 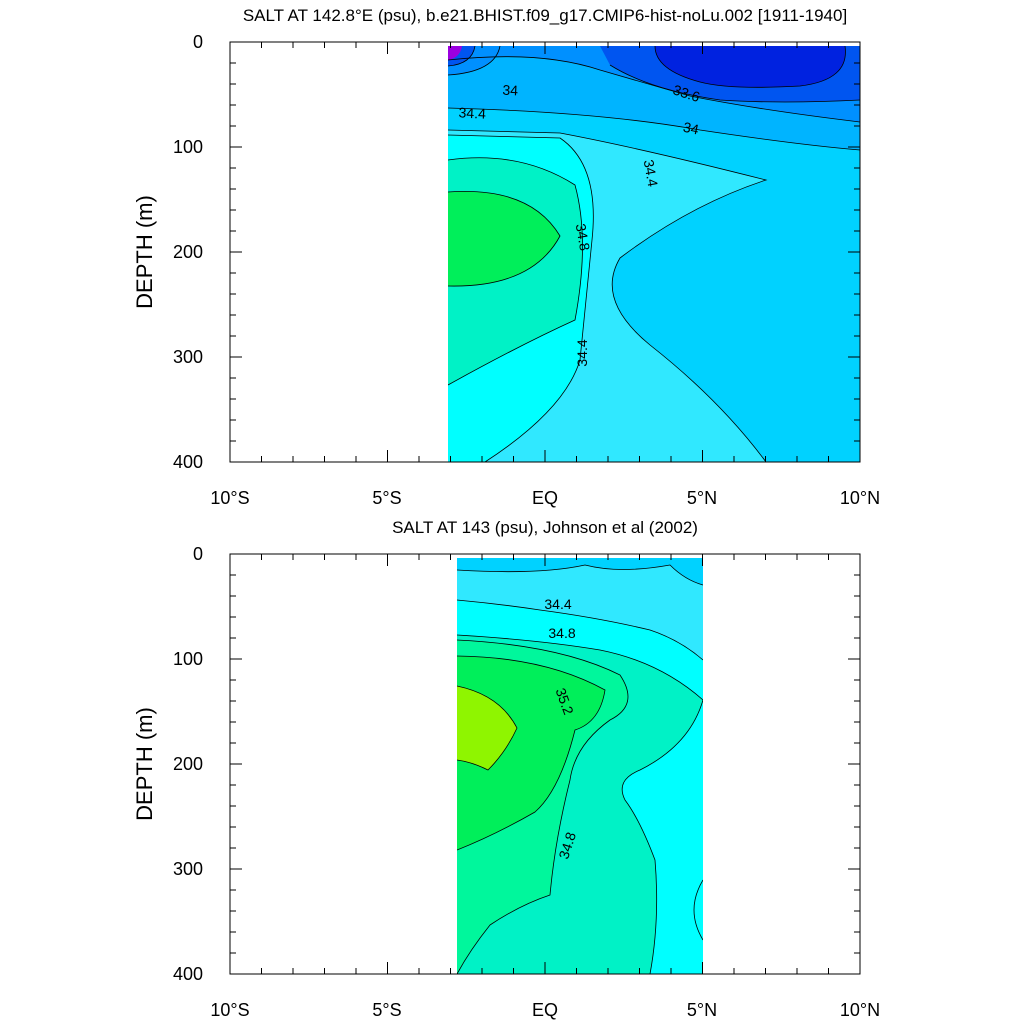 I want to click on panel-2-title: SALT AT 143 (psu), Johnson et al (2002), so click(x=545, y=527).